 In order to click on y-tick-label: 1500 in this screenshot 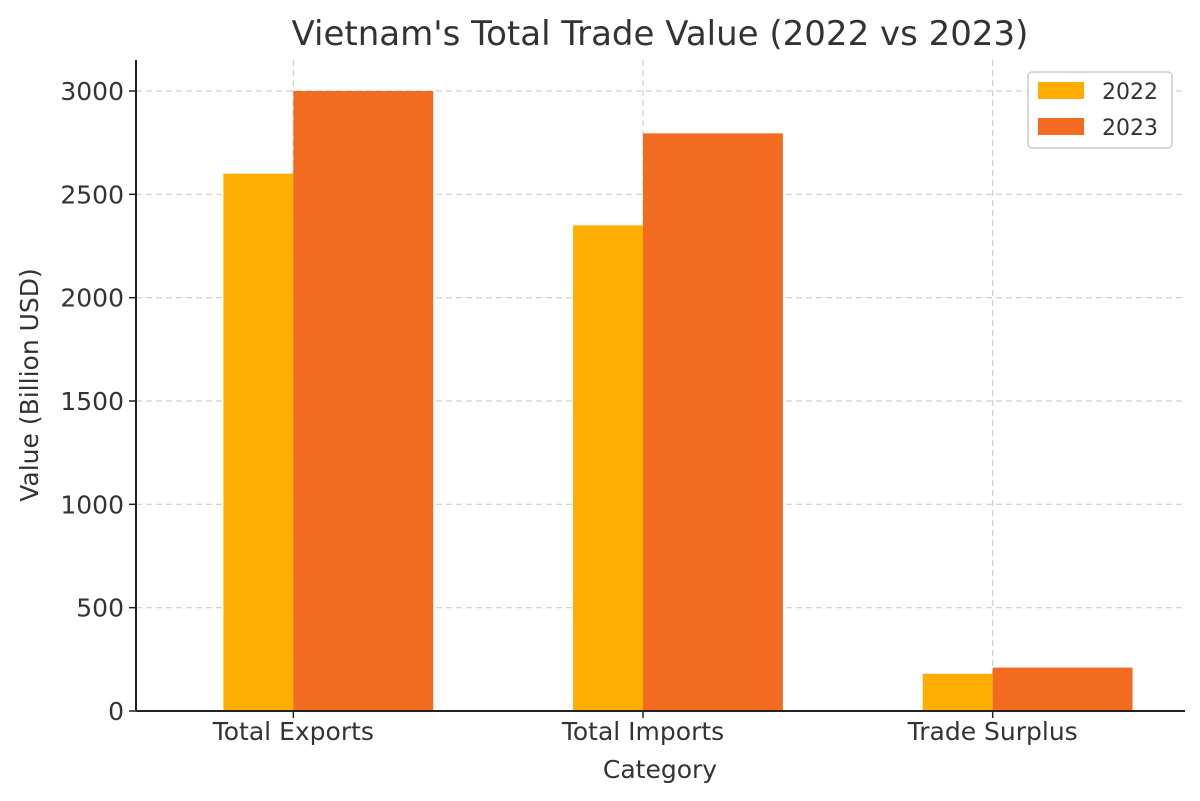, I will do `click(92, 401)`.